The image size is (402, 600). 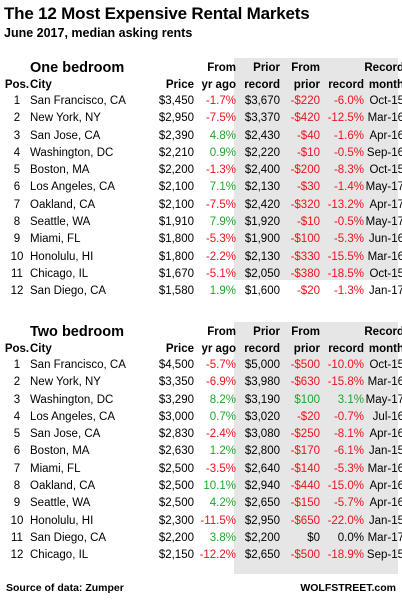 I want to click on row-diff-from-record: -$380, so click(x=305, y=273).